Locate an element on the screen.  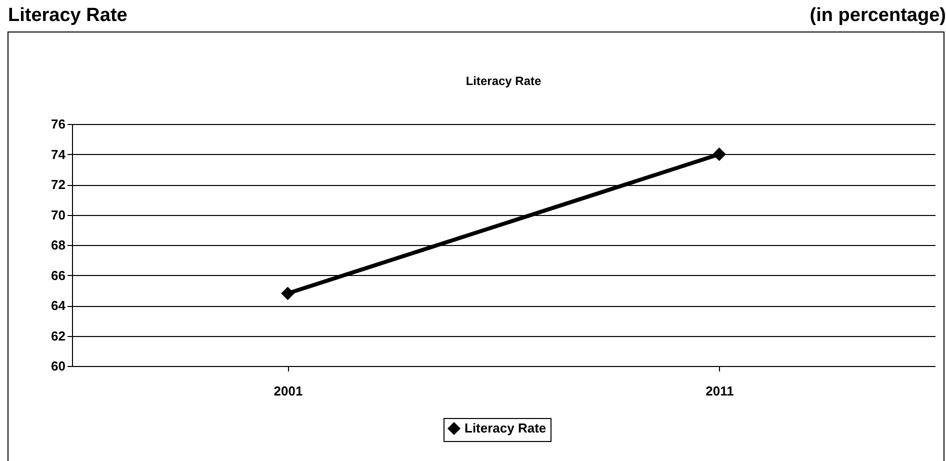
x-tick-label: 2011 is located at coordinates (720, 391).